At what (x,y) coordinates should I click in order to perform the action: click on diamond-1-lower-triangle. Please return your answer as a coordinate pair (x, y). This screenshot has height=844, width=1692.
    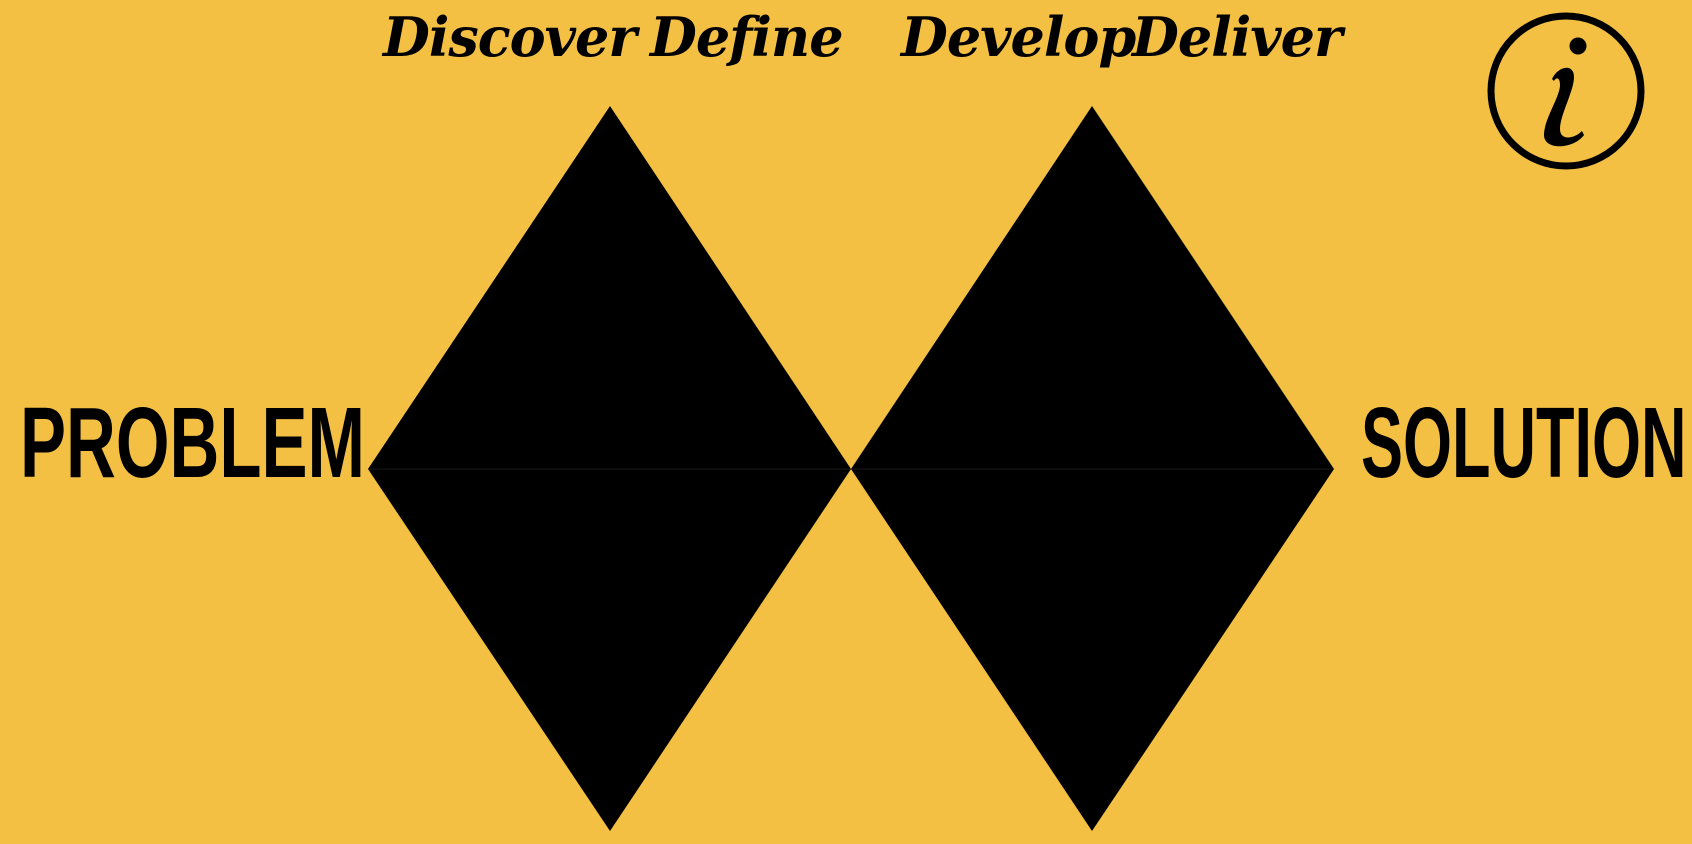
    Looking at the image, I should click on (609, 650).